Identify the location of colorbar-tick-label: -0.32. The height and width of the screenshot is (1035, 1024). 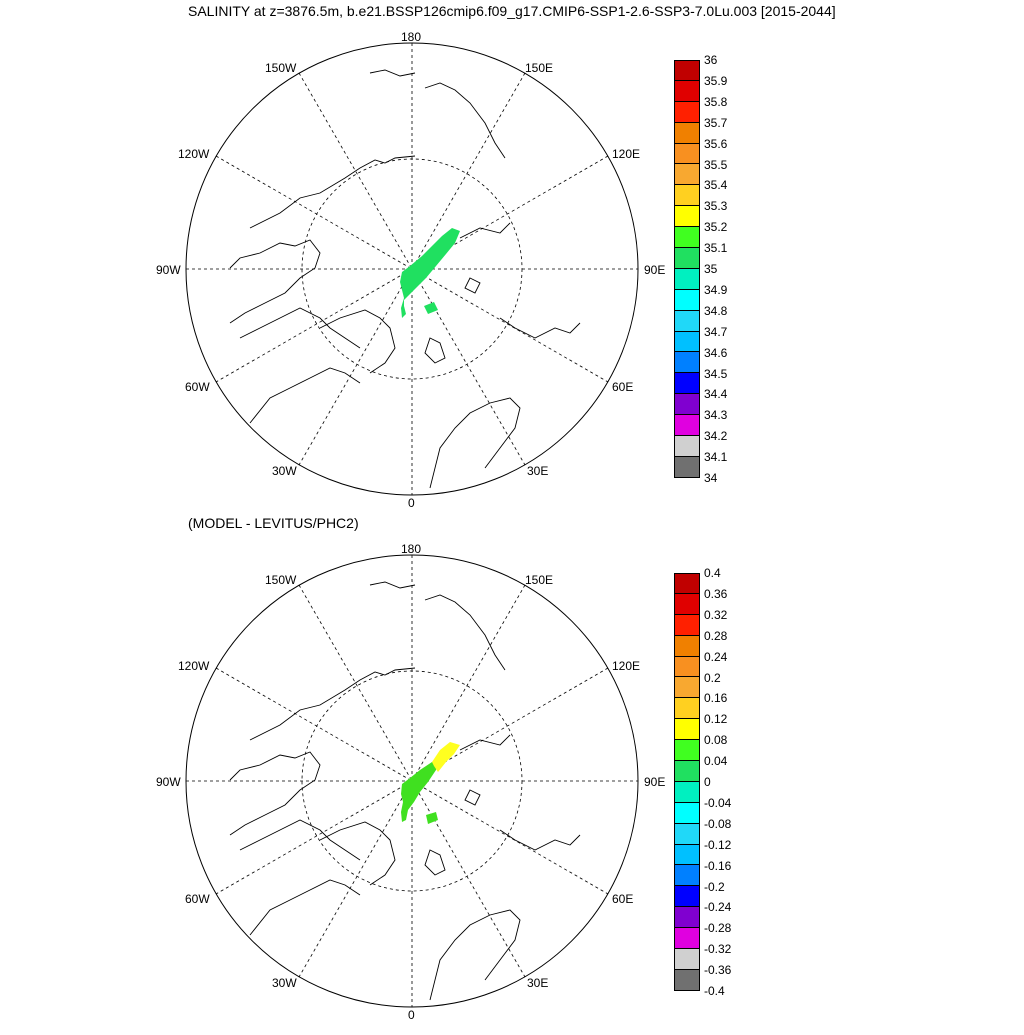
(718, 949).